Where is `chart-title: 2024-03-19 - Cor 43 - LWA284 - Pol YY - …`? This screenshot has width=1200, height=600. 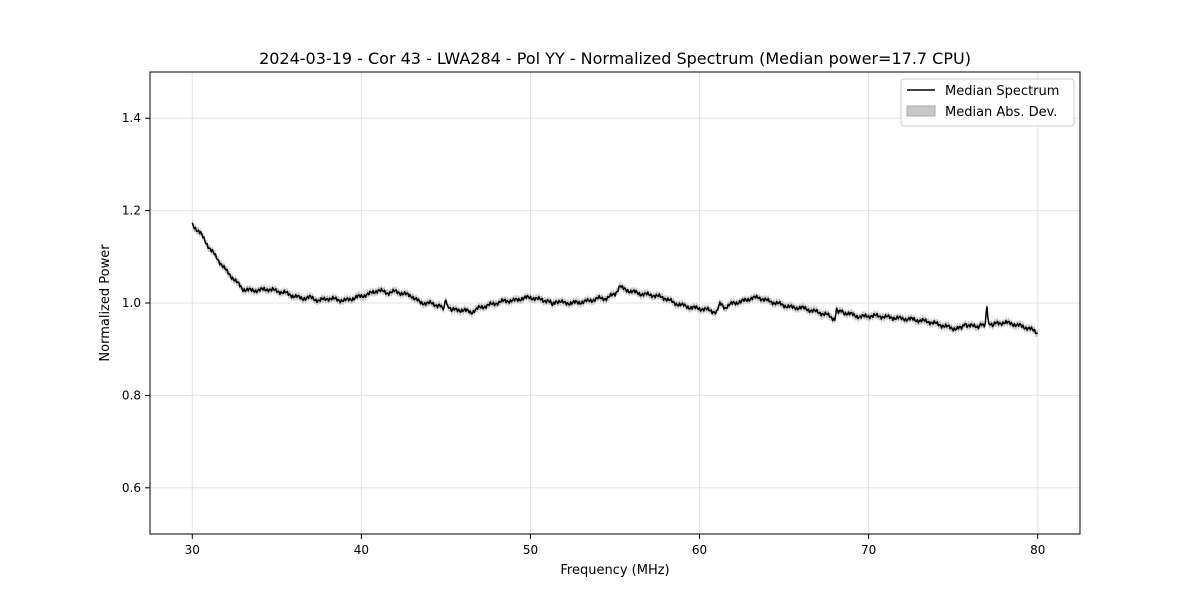
chart-title: 2024-03-19 - Cor 43 - LWA284 - Pol YY - … is located at coordinates (615, 58).